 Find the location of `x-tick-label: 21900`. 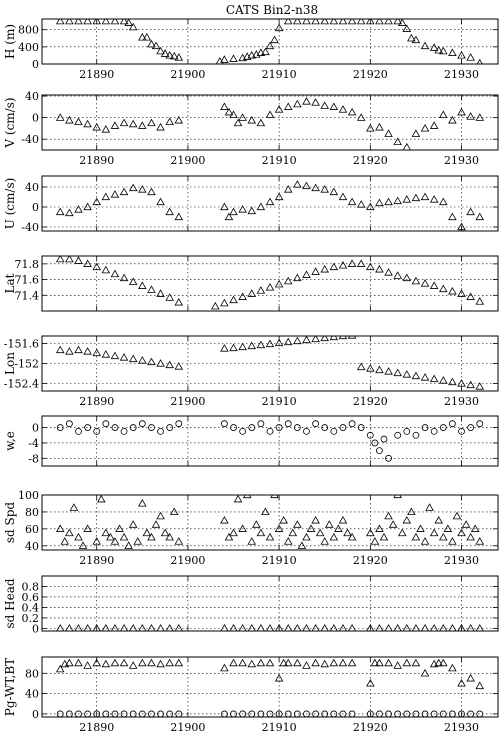

x-tick-label: 21900 is located at coordinates (187, 560).